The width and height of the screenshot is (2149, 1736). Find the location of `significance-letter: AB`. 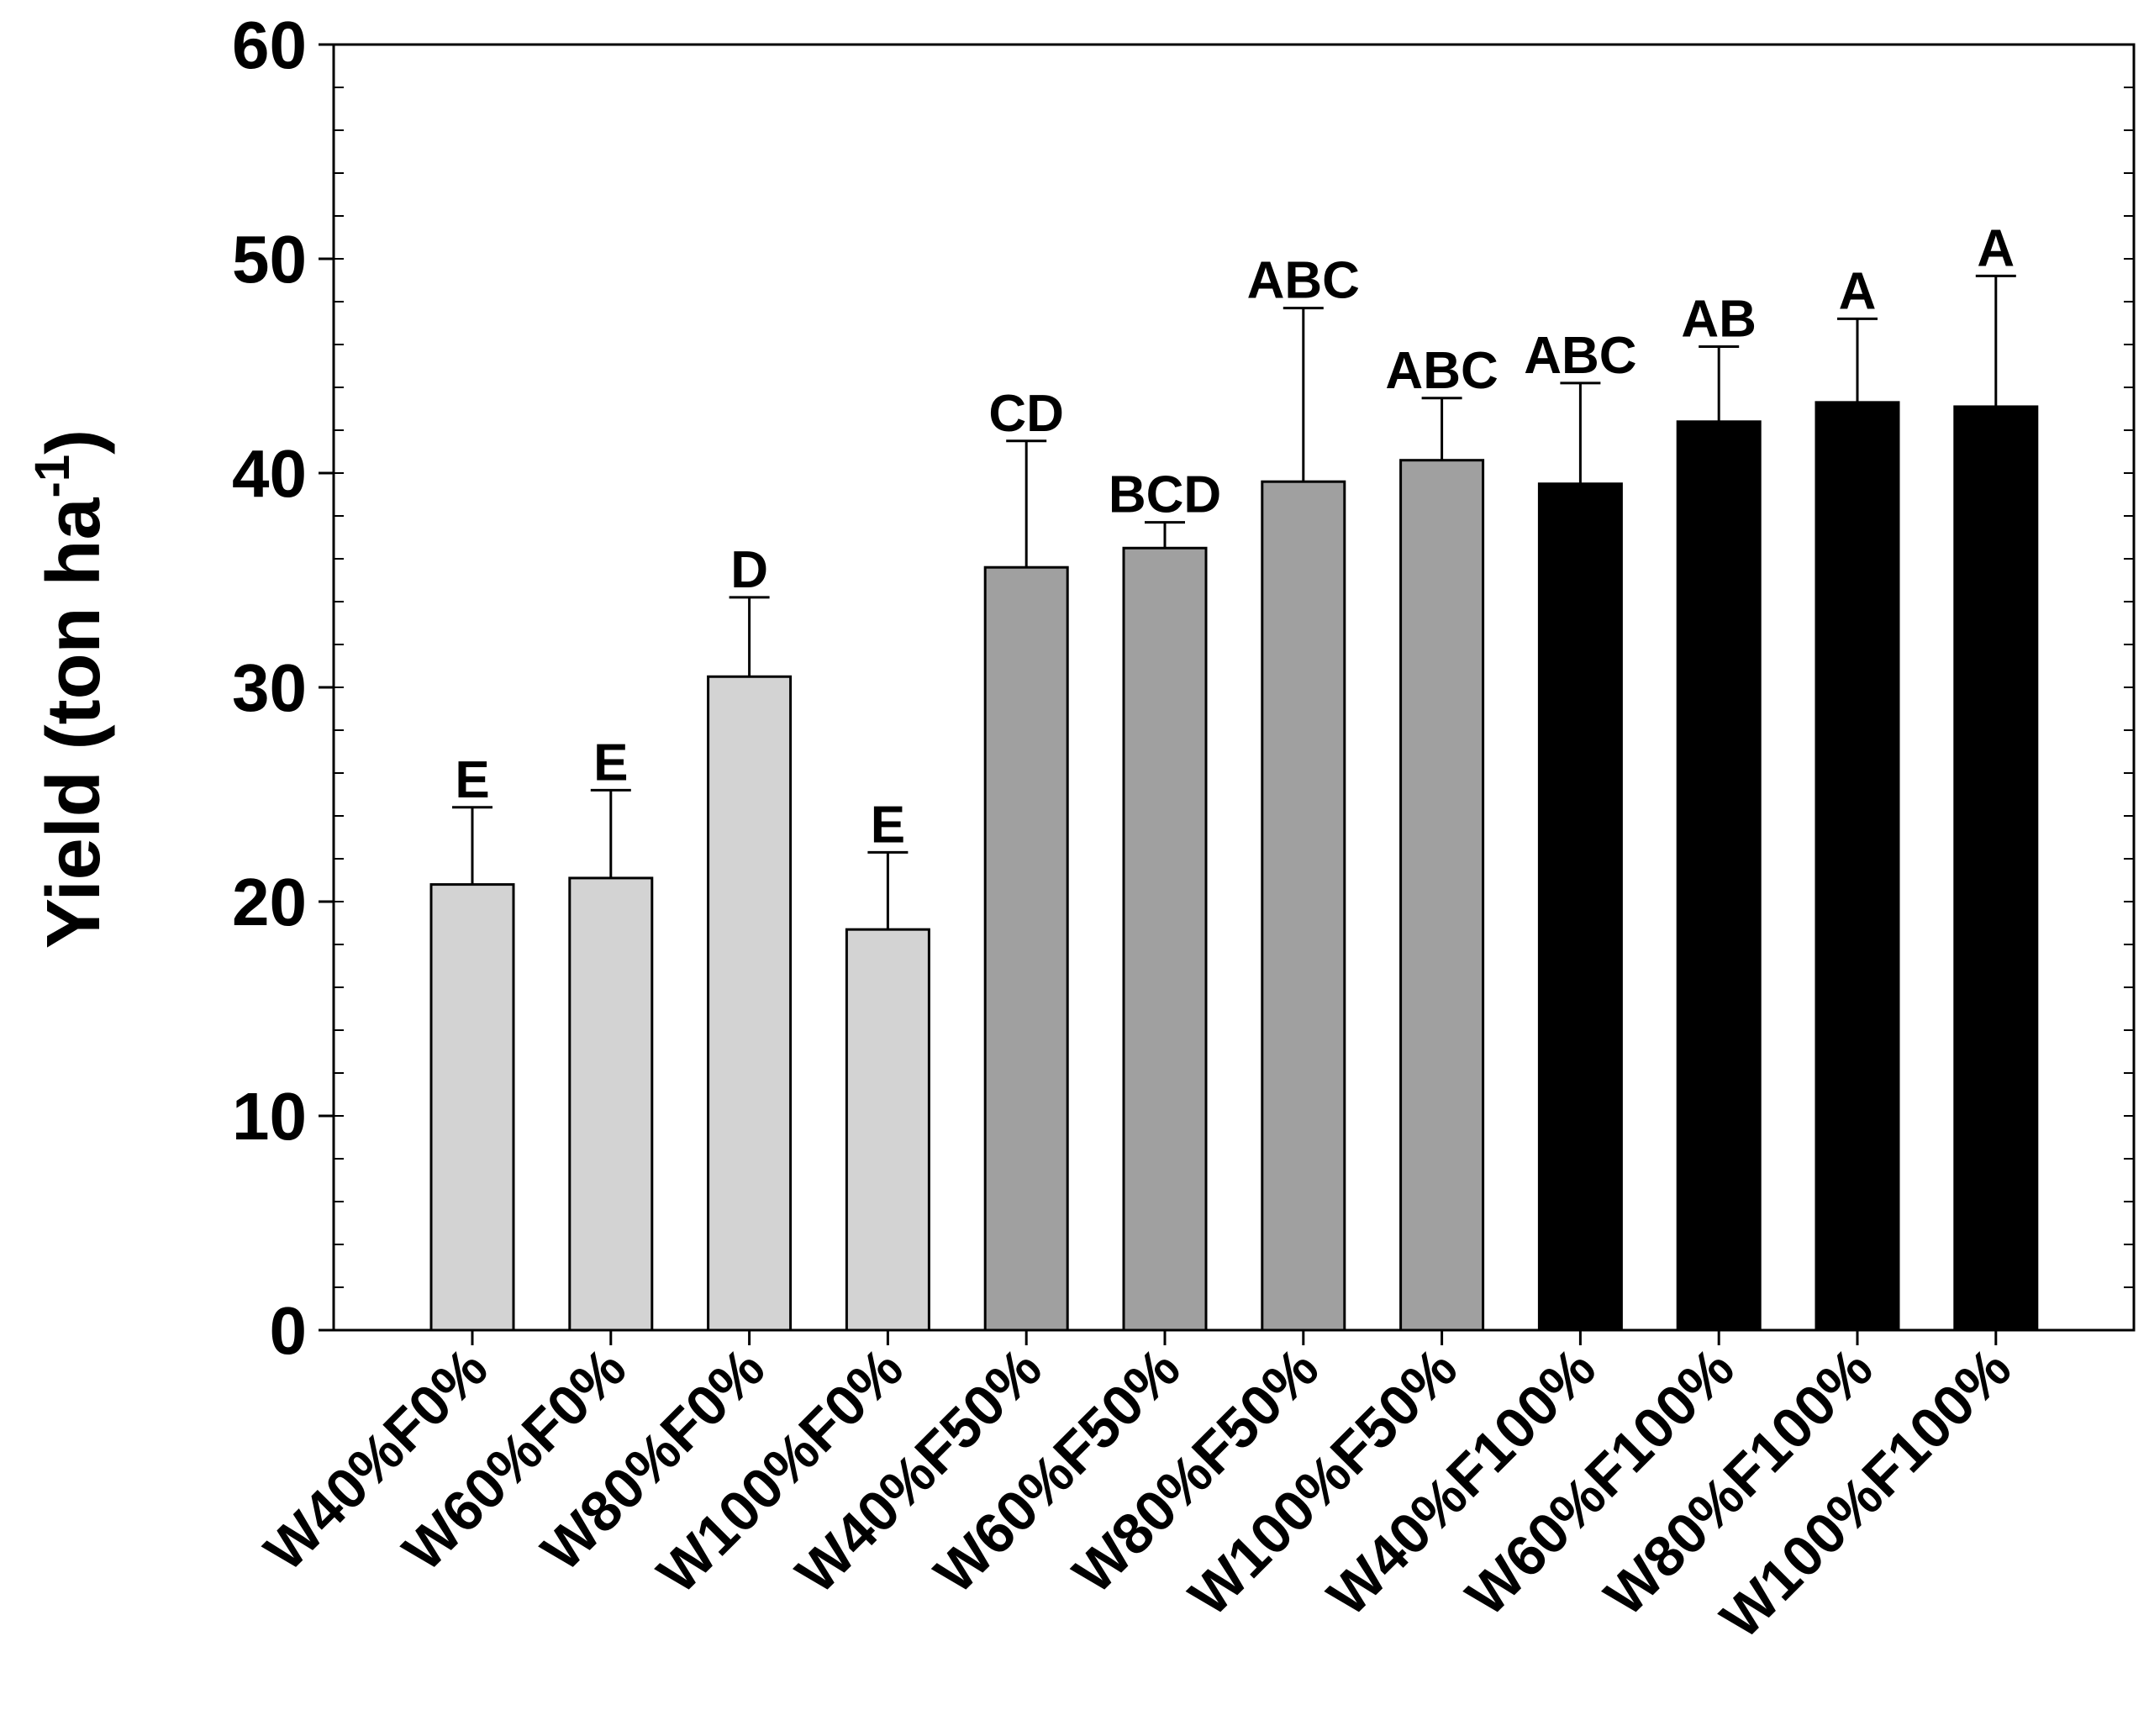

significance-letter: AB is located at coordinates (1719, 320).